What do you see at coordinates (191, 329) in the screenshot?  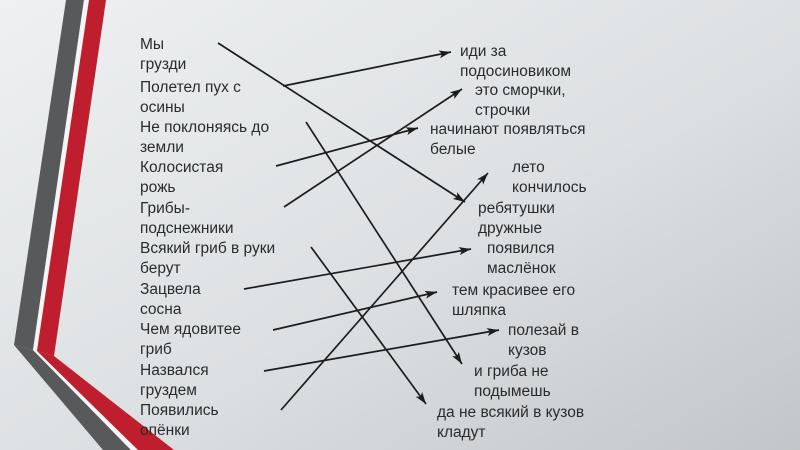 I see `left-item-8-line1: Чем ядовитее` at bounding box center [191, 329].